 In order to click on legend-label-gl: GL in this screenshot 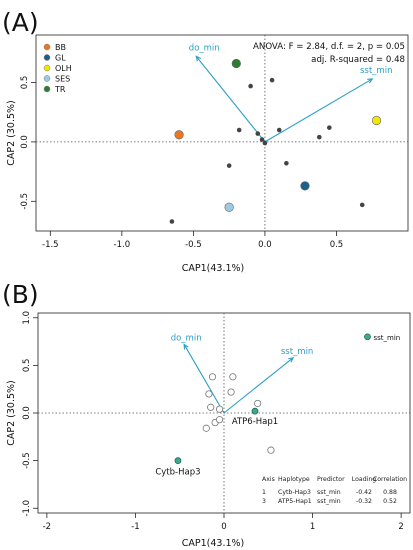, I will do `click(60, 58)`.